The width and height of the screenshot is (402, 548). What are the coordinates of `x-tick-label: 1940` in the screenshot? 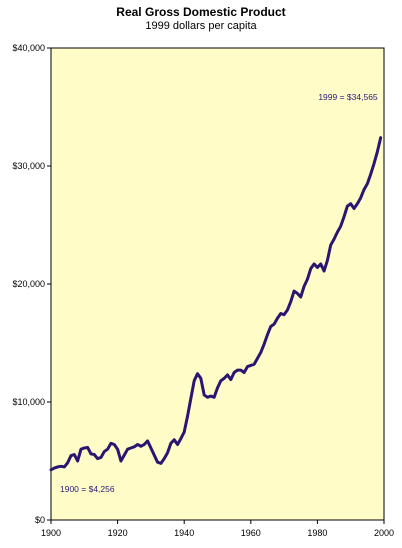 It's located at (184, 533).